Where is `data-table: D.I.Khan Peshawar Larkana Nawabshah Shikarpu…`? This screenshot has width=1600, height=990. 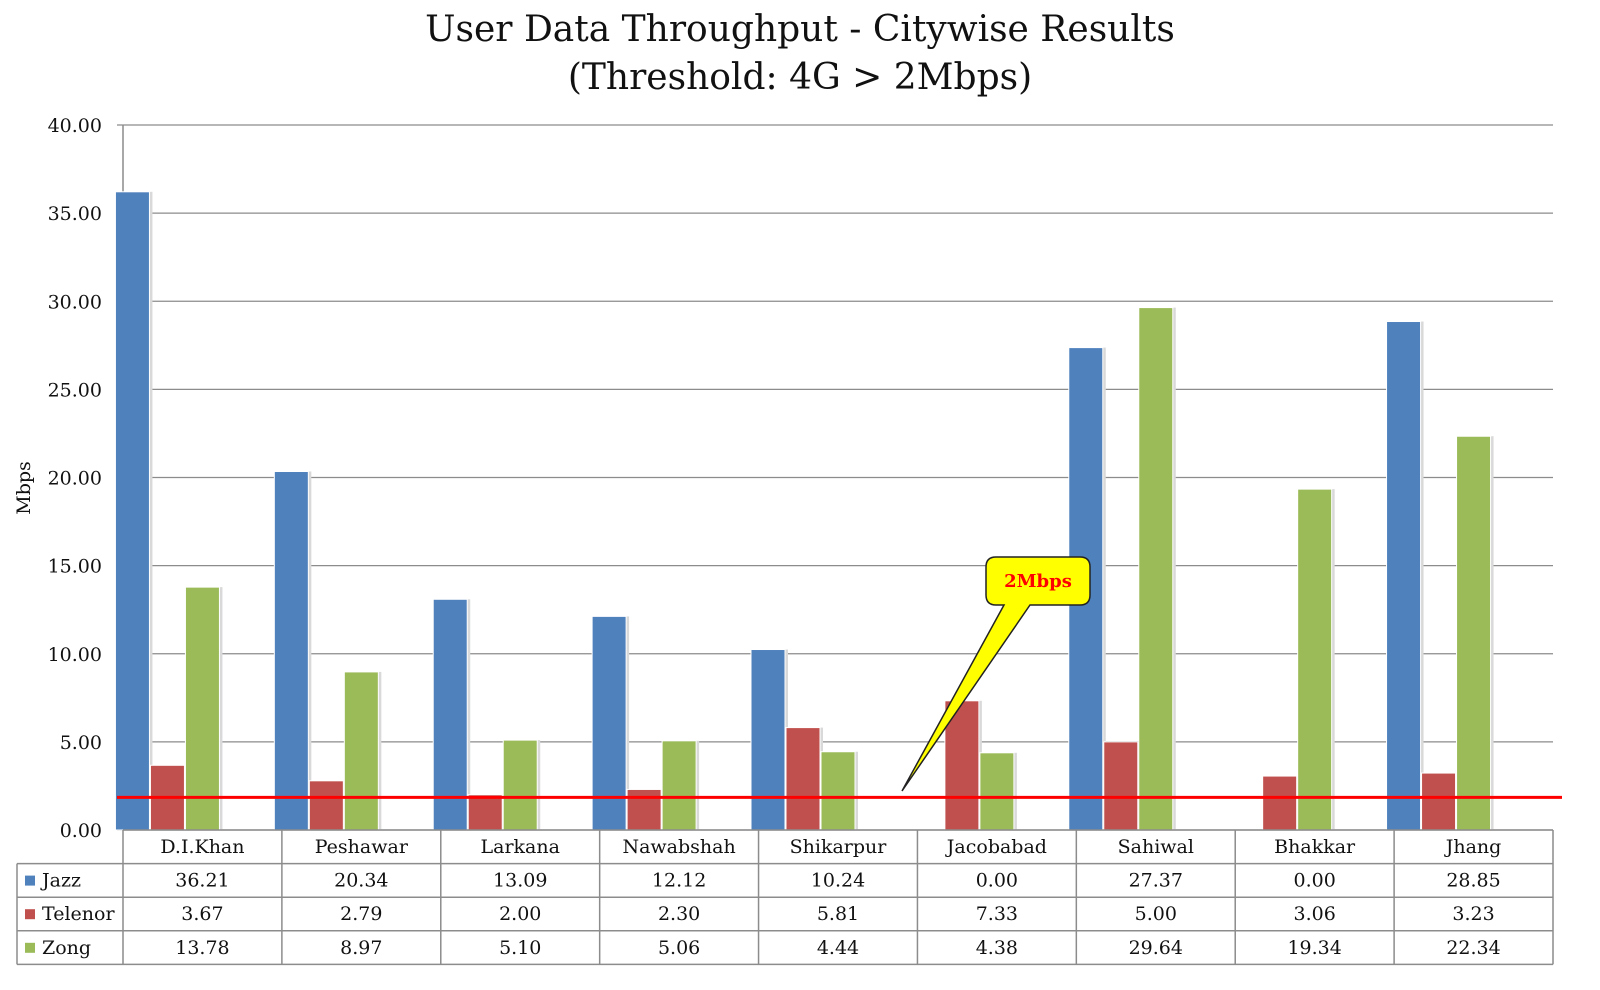
data-table: D.I.Khan Peshawar Larkana Nawabshah Shikarpu… is located at coordinates (785, 897).